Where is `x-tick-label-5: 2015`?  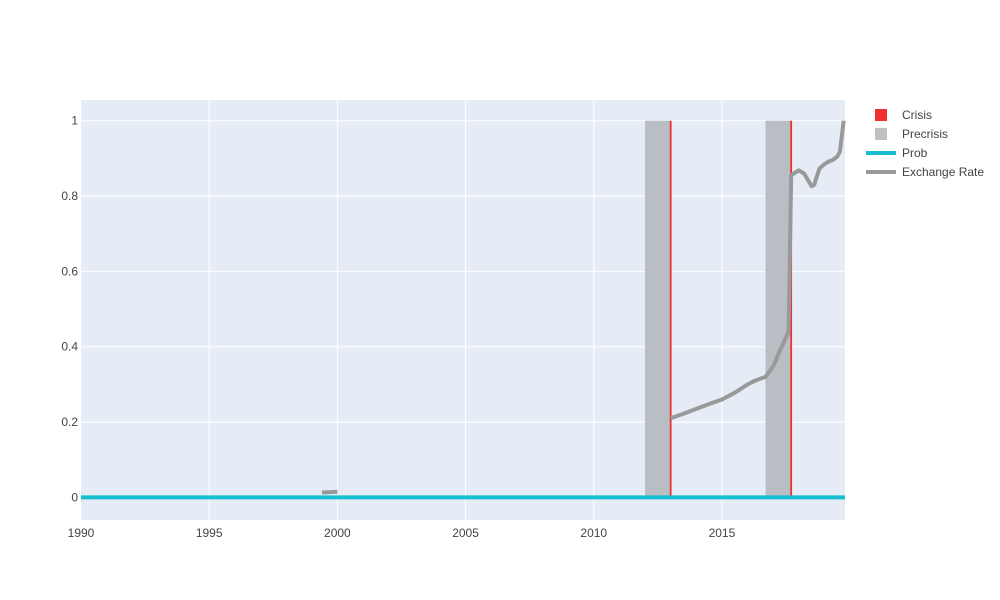
x-tick-label-5: 2015 is located at coordinates (722, 533).